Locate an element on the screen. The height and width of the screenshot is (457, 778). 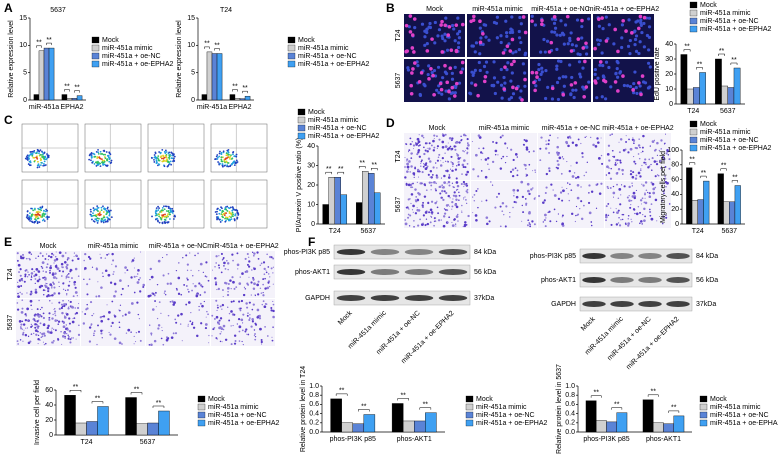
y-tick-label: 0.8 is located at coordinates (570, 395).